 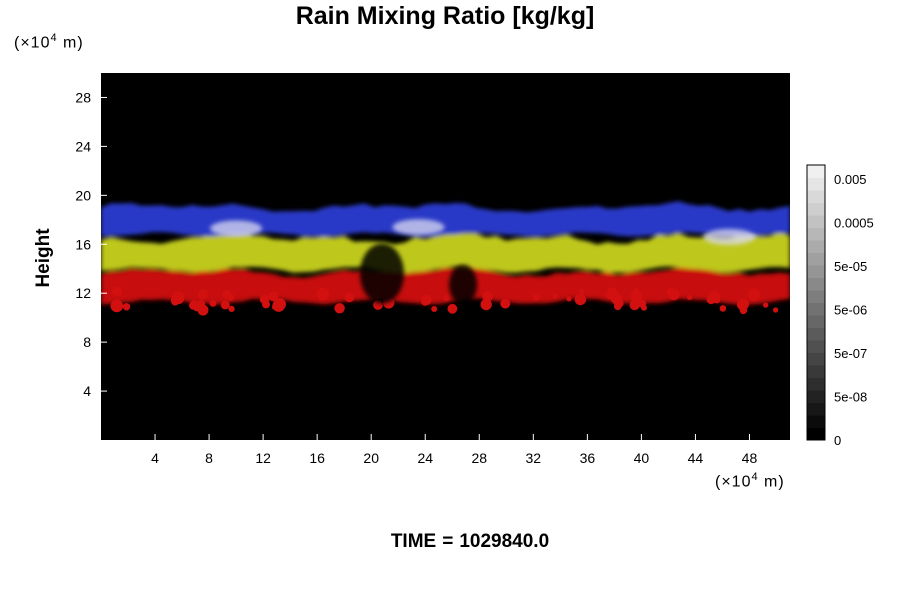 I want to click on y-unit-exponent: 4, so click(x=54, y=38).